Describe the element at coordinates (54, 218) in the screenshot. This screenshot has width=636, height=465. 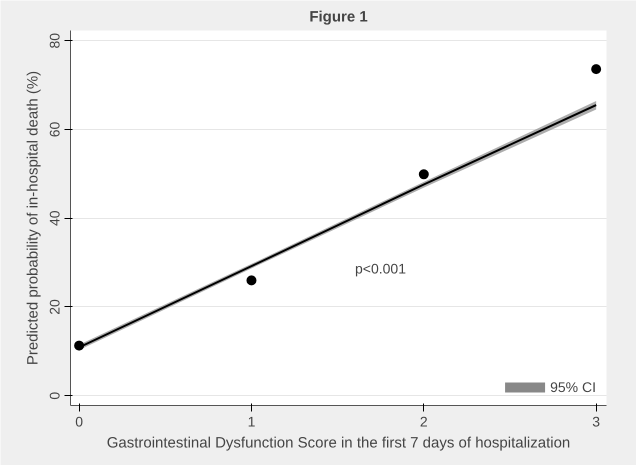
I see `y-tick-label: 40` at that location.